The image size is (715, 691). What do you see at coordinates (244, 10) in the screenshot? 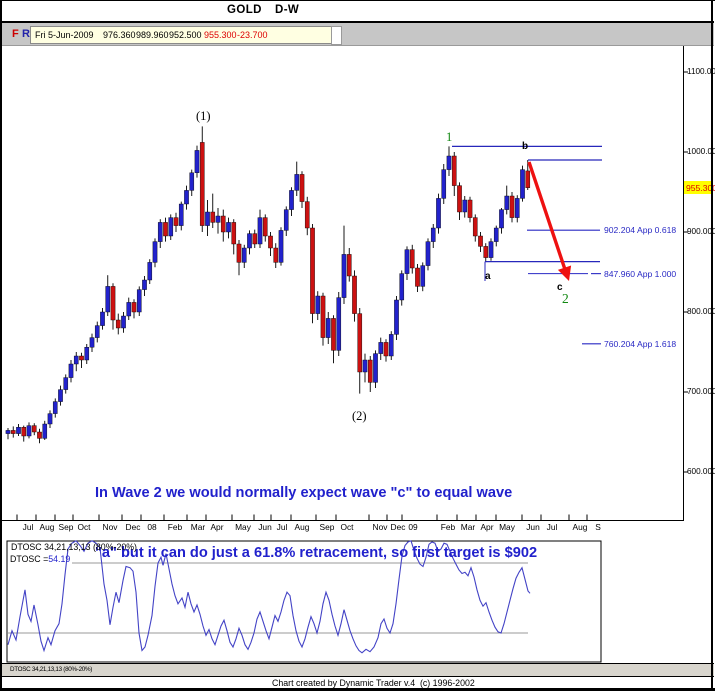
I see `symbol-title: GOLD` at bounding box center [244, 10].